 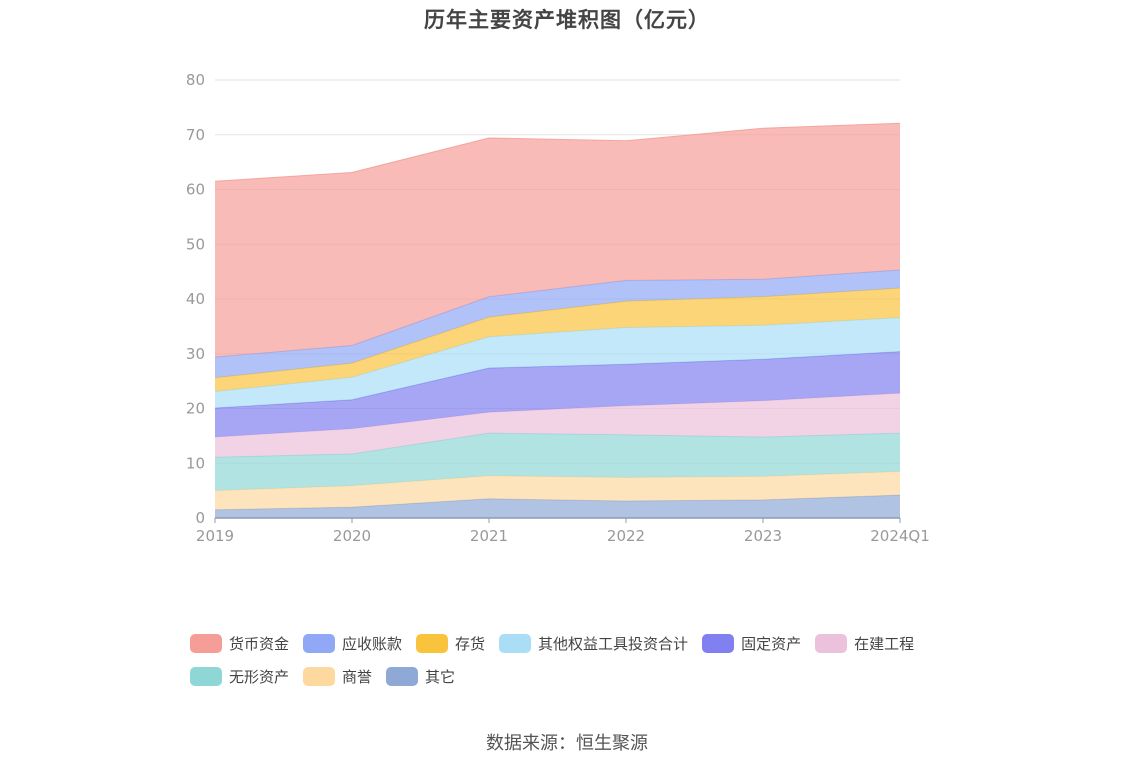 What do you see at coordinates (567, 743) in the screenshot?
I see `data-source: 数据来源：恒生聚源` at bounding box center [567, 743].